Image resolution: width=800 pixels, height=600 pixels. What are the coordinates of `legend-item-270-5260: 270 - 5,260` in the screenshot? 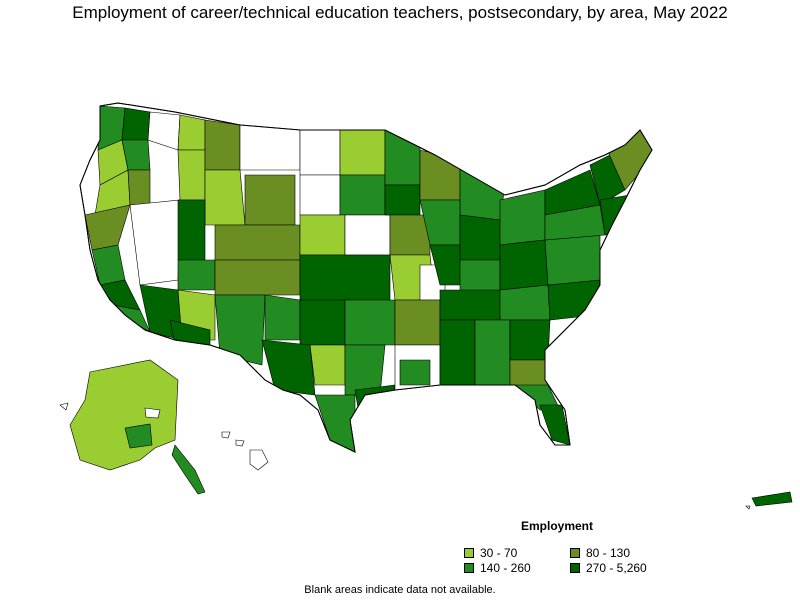 It's located at (608, 568).